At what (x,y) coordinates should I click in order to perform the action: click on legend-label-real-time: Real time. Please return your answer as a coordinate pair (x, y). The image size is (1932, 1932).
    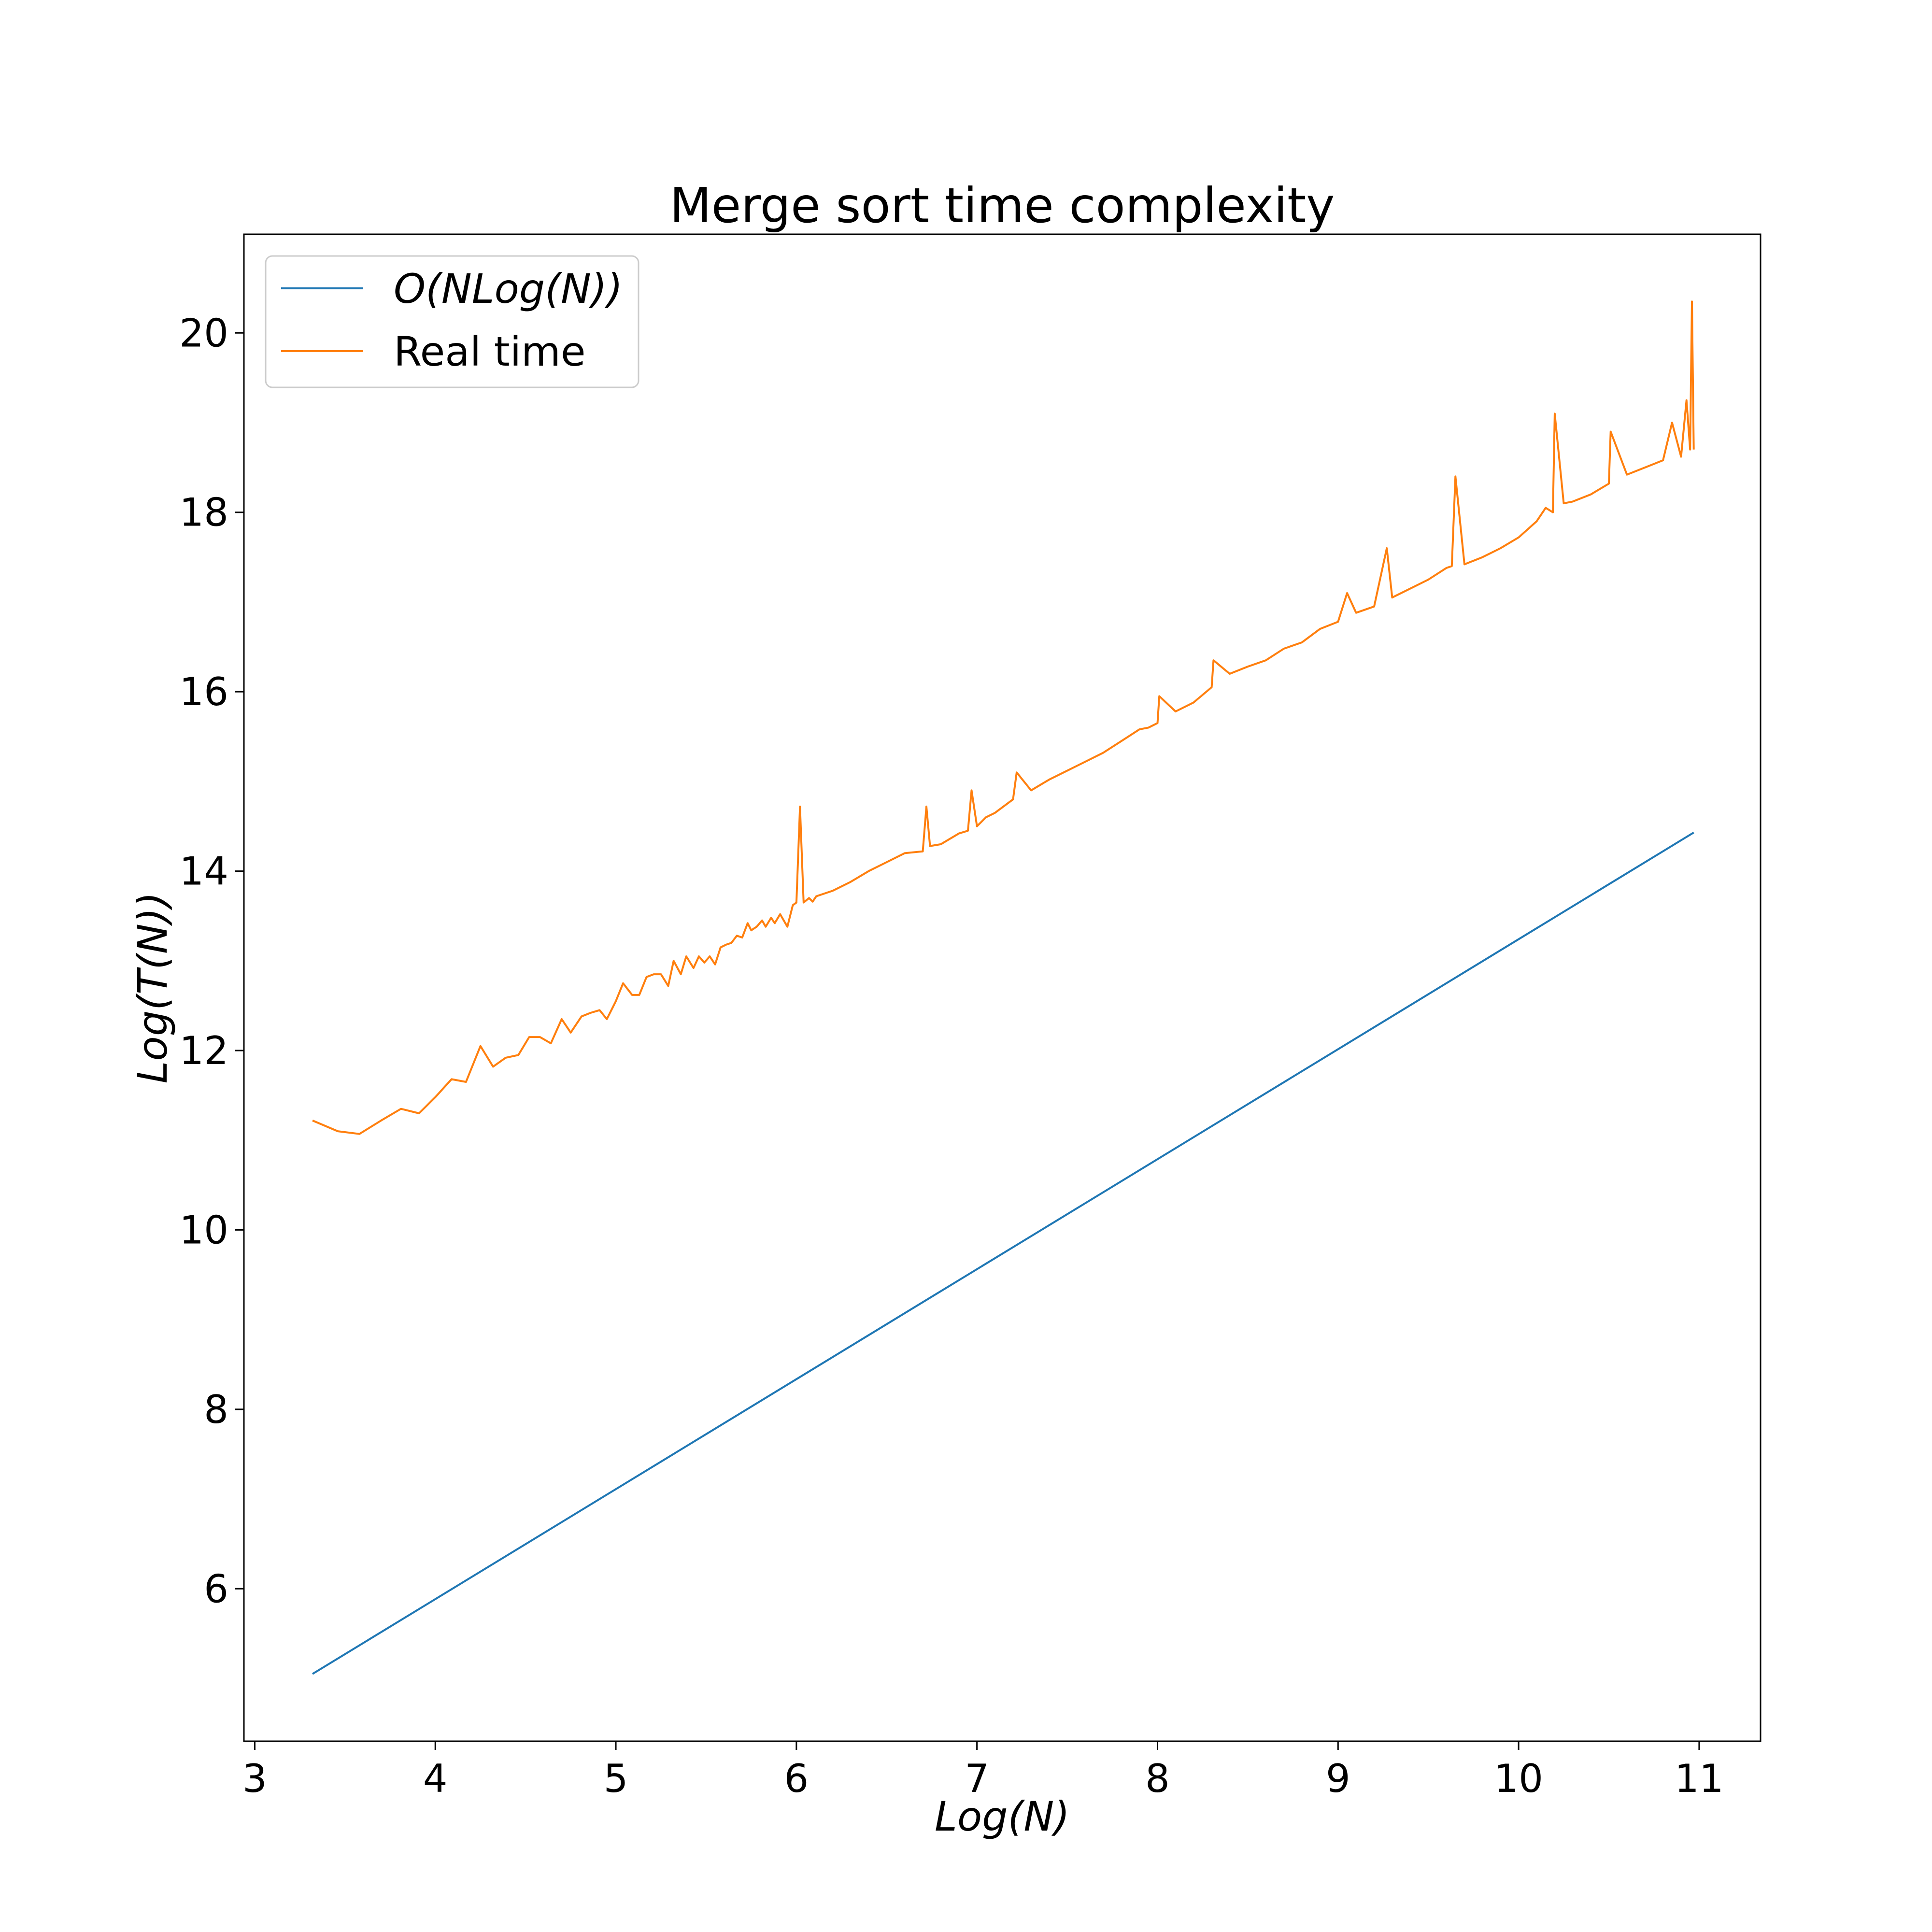
    Looking at the image, I should click on (490, 351).